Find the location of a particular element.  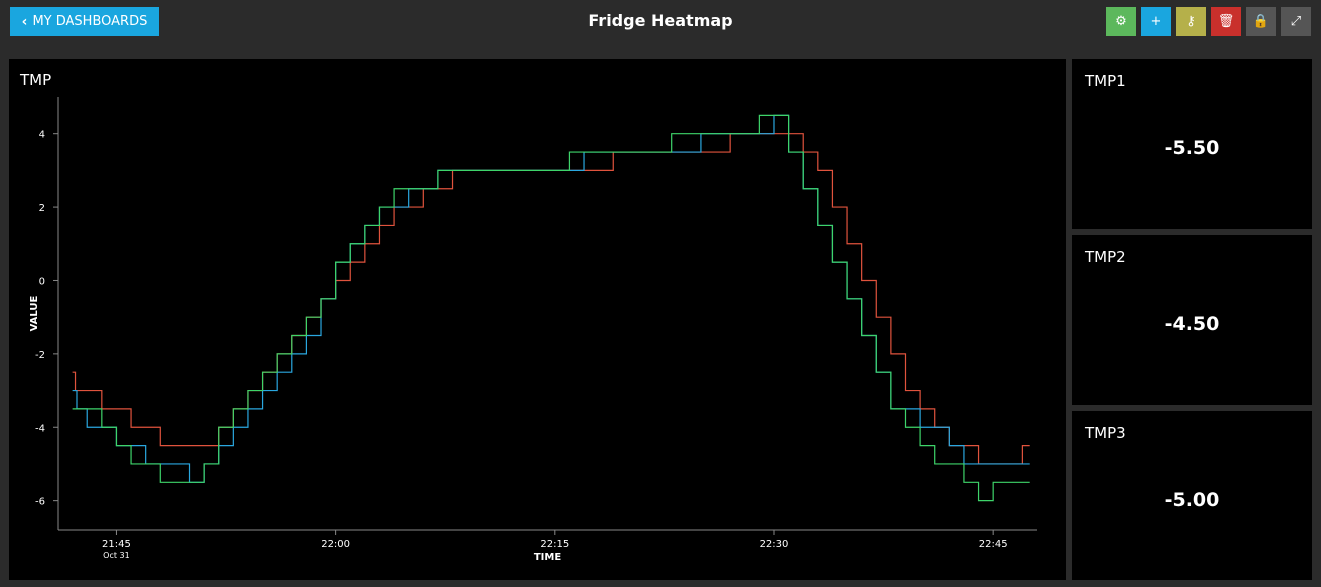

value-readout: -4.50 is located at coordinates (1192, 324).